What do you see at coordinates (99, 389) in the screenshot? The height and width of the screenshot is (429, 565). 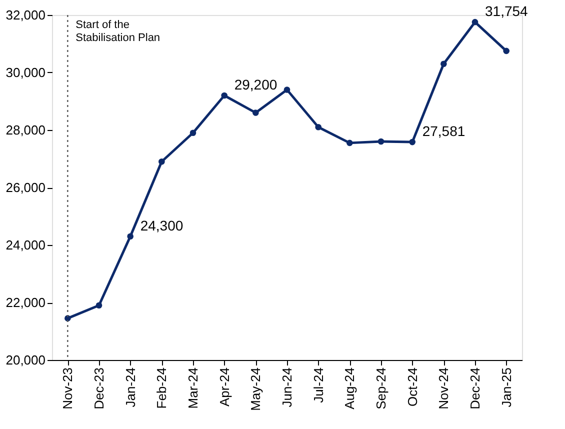 I see `x-tick-label: Dec-23` at bounding box center [99, 389].